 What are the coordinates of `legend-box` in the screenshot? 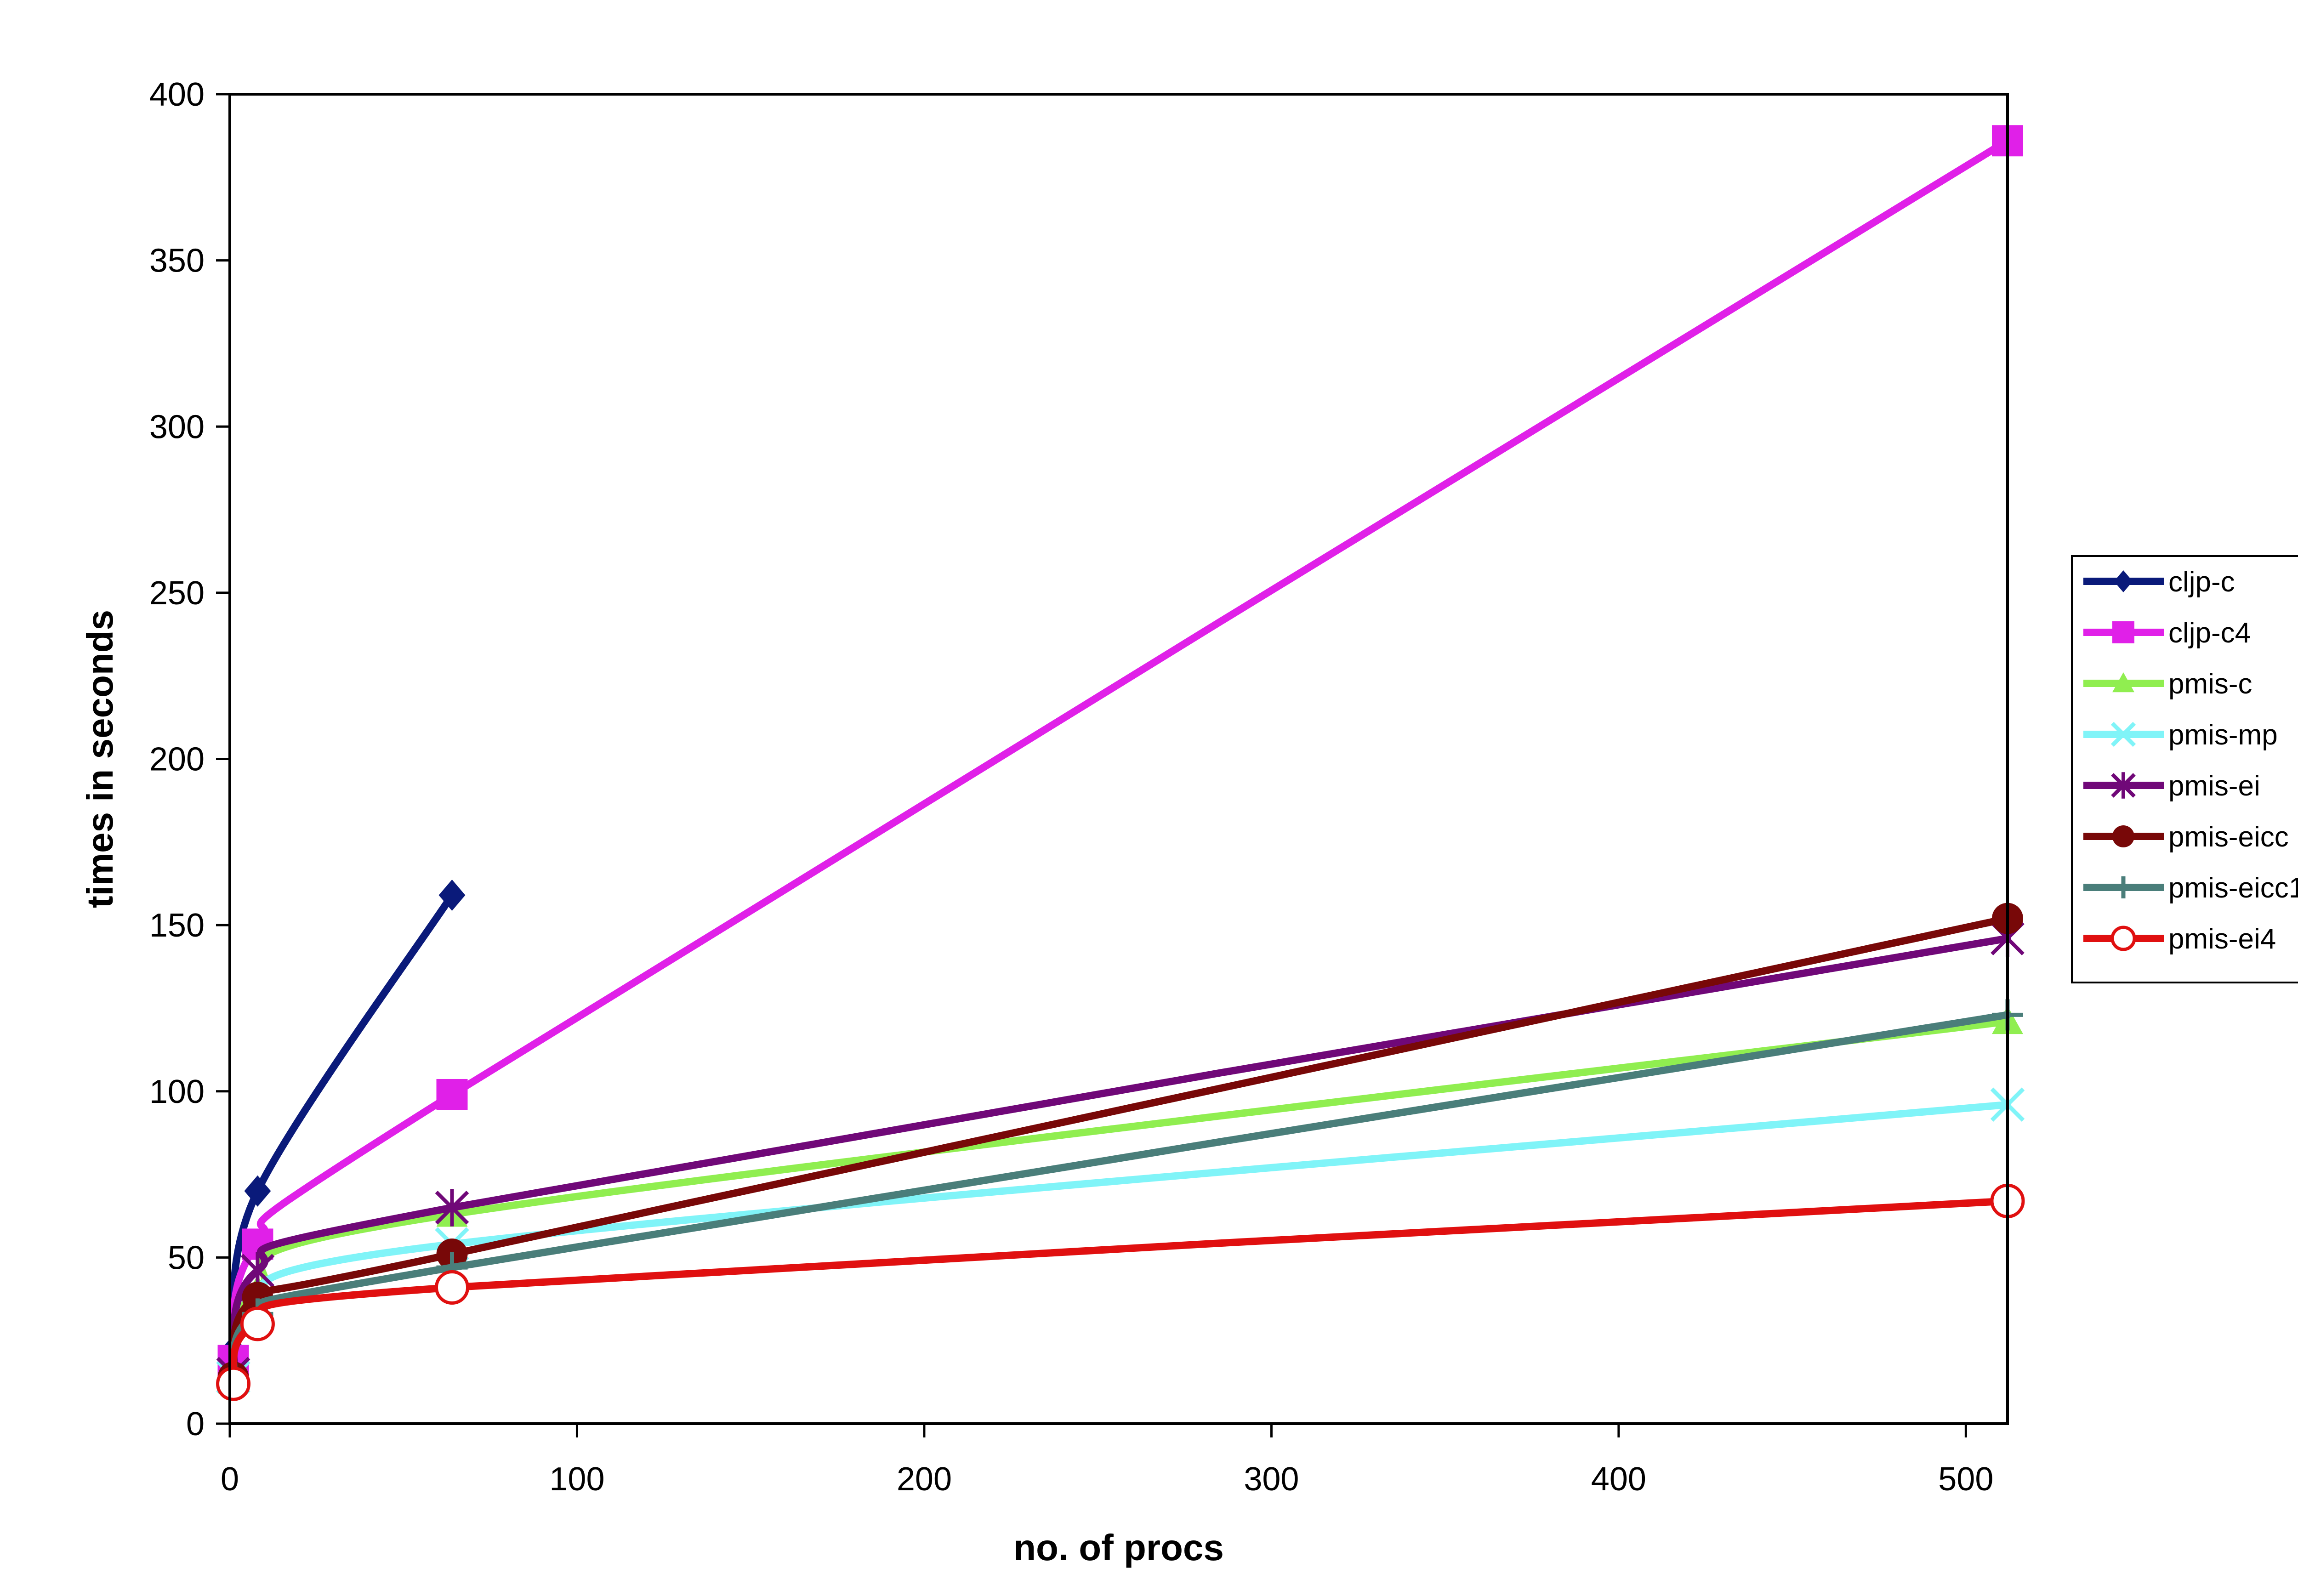 It's located at (2184, 769).